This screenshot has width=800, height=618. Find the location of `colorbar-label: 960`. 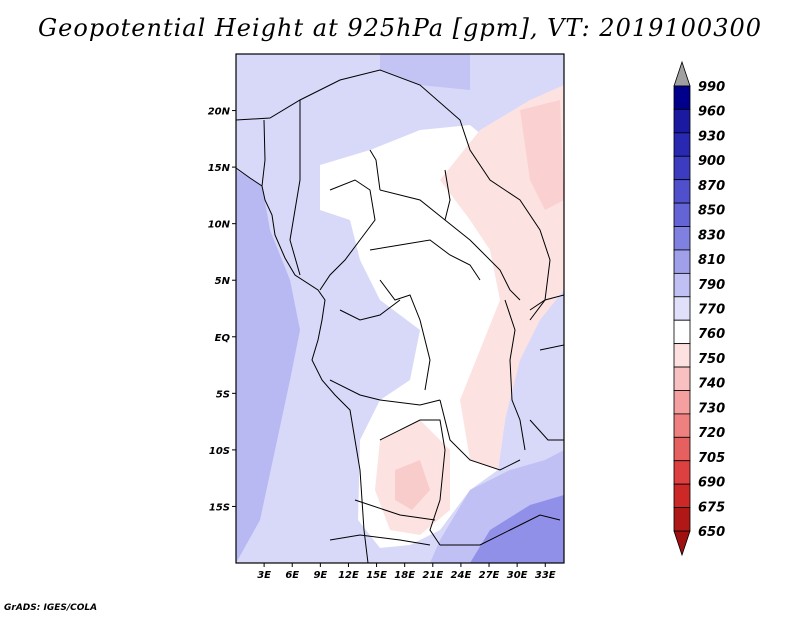

colorbar-label: 960 is located at coordinates (711, 112).